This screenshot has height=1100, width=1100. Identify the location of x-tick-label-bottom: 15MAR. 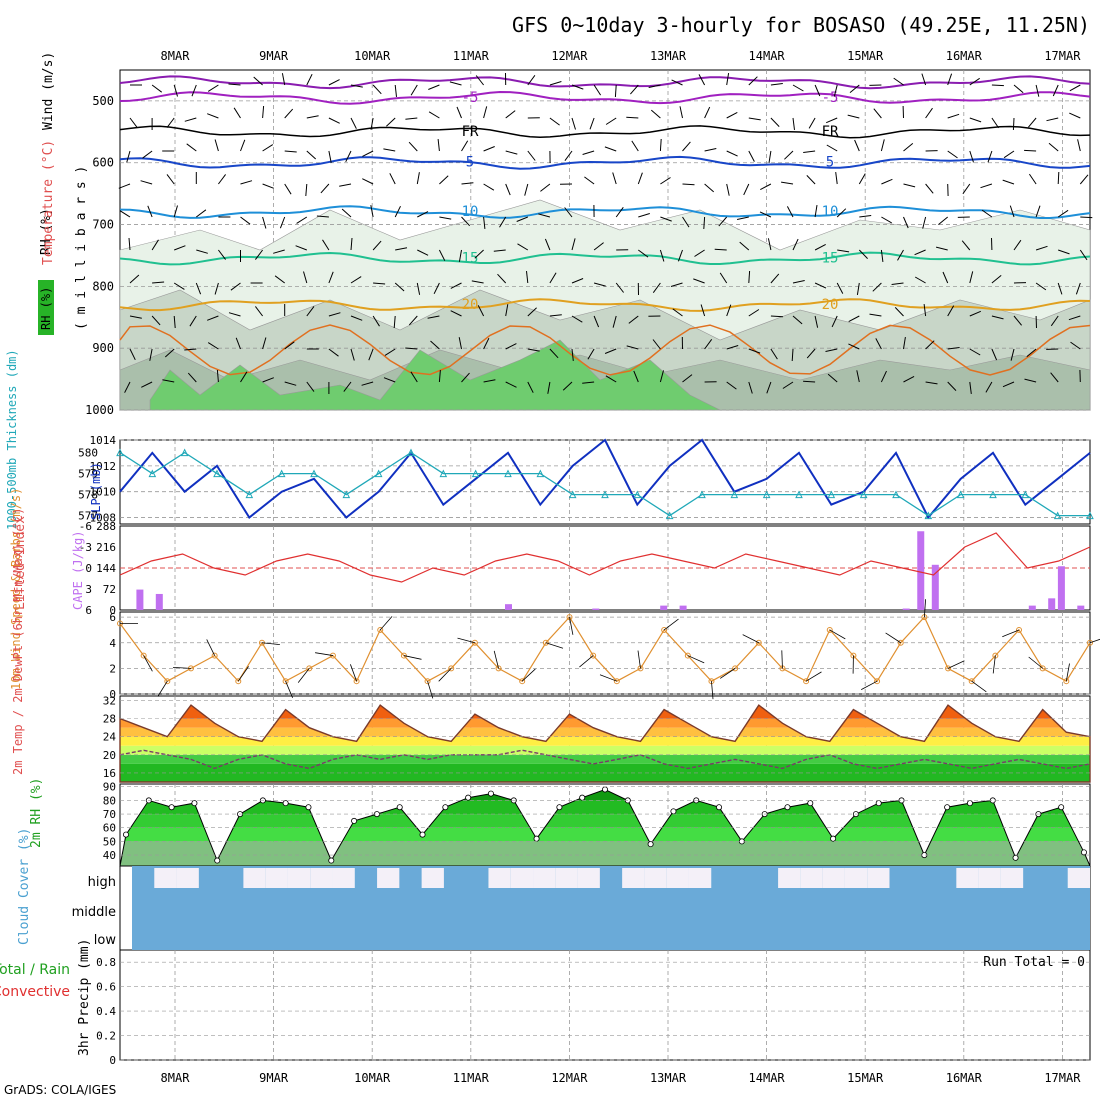
(865, 1078).